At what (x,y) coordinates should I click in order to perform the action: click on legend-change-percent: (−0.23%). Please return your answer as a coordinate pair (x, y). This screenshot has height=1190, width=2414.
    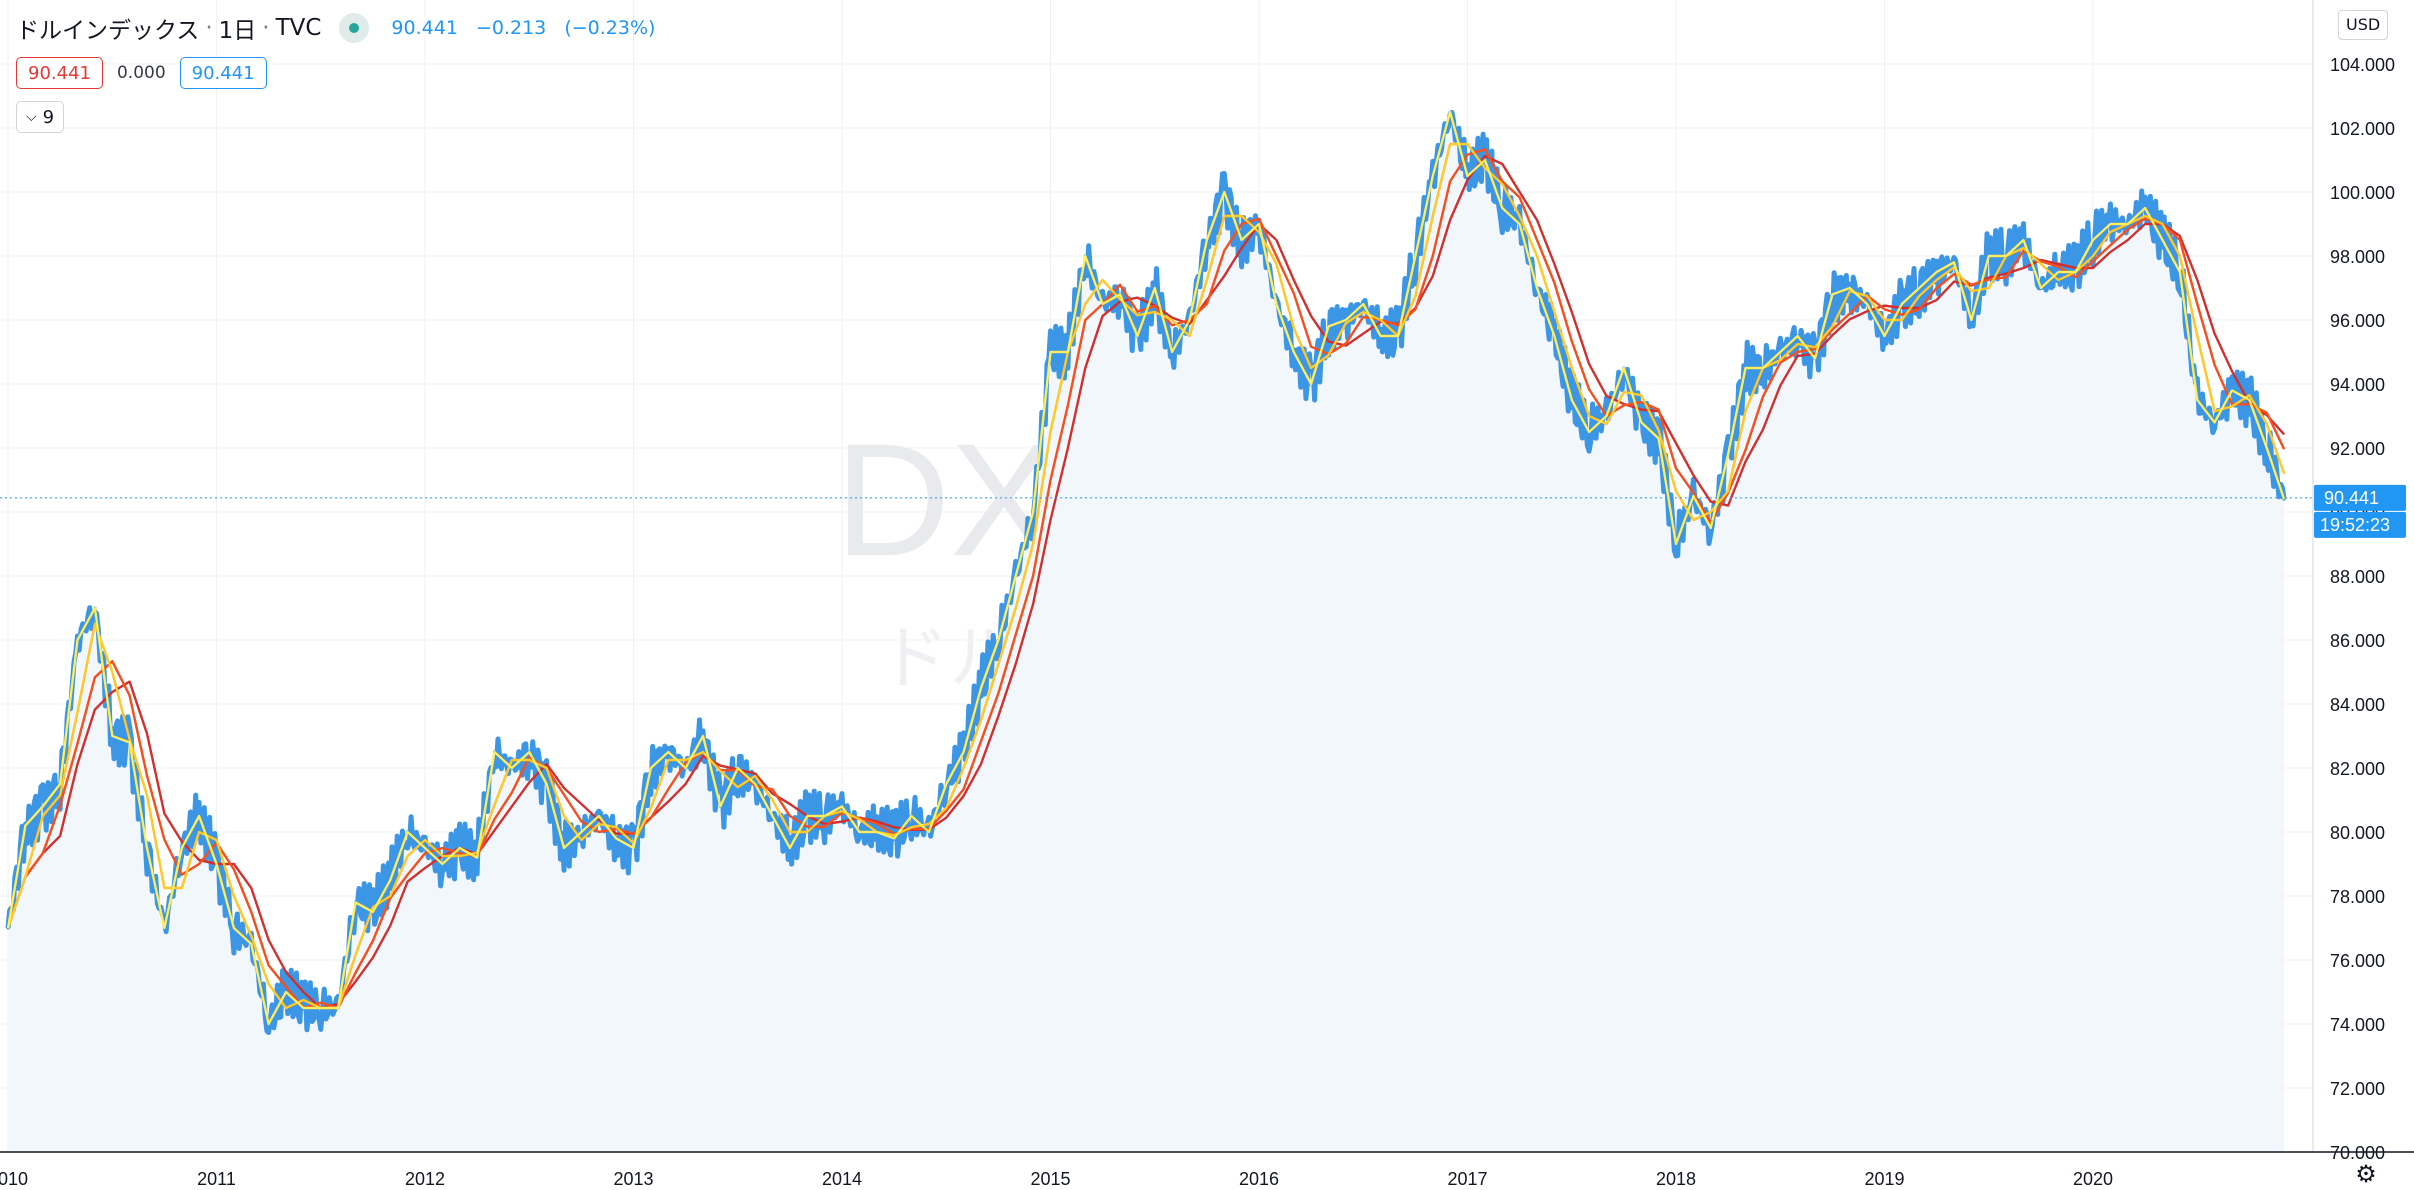
    Looking at the image, I should click on (610, 28).